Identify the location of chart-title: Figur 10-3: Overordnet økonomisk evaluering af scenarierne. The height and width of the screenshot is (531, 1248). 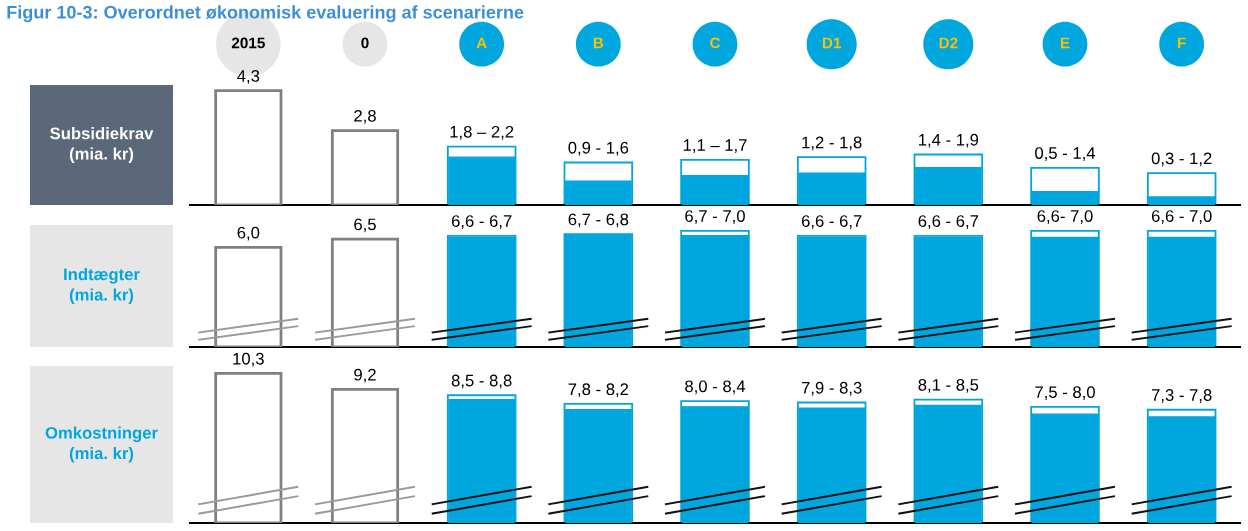
(265, 14).